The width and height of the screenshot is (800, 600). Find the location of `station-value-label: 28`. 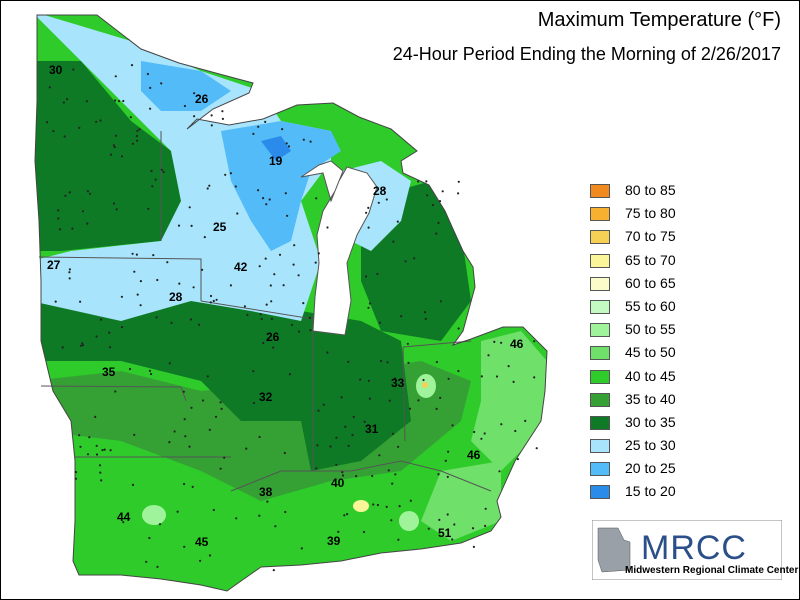

station-value-label: 28 is located at coordinates (380, 191).